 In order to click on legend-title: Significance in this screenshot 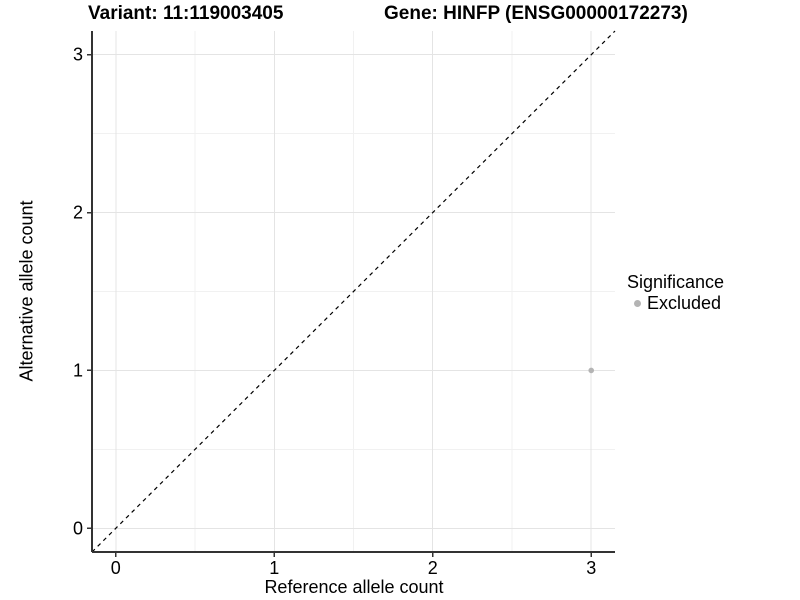, I will do `click(676, 282)`.